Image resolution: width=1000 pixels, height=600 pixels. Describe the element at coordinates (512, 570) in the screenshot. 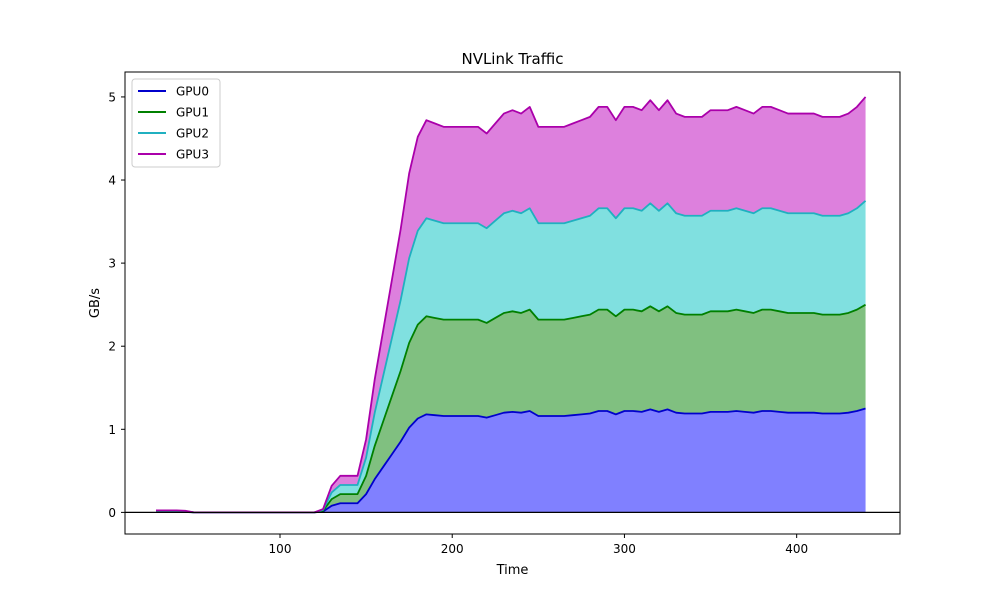

I see `x-axis-label: Time` at that location.